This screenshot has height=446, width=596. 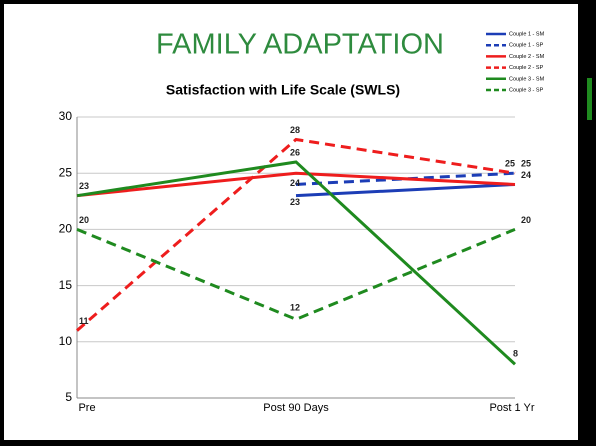 I want to click on y-tick-label: 5, so click(x=68, y=397).